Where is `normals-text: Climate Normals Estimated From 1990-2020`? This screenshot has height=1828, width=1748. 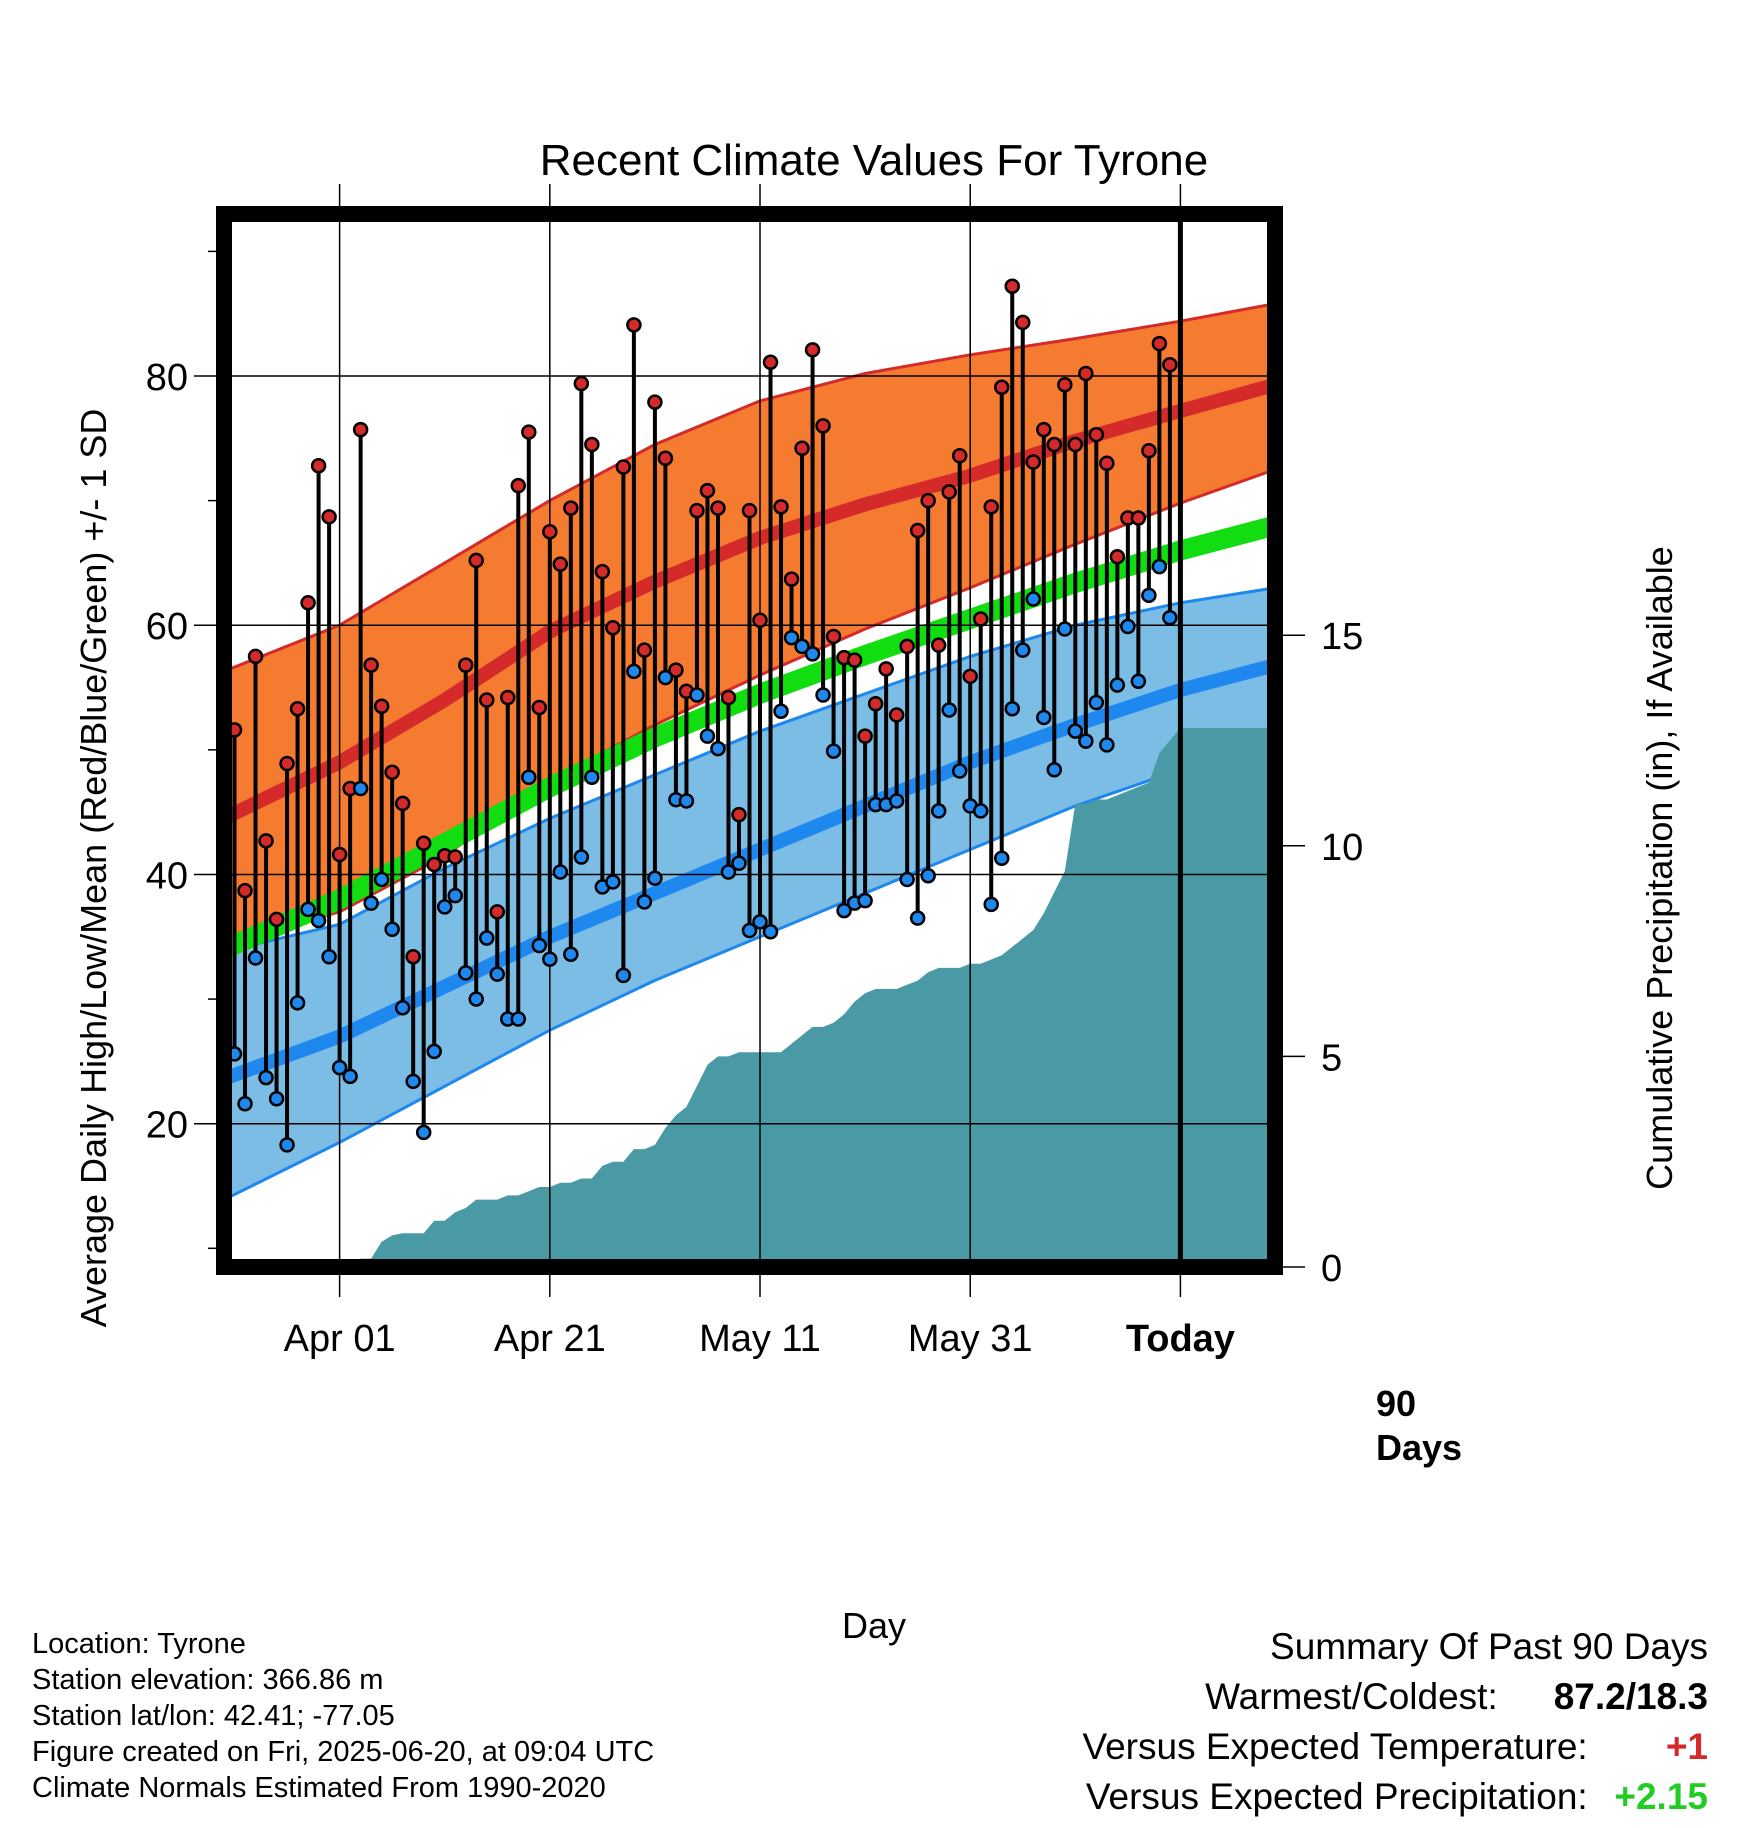 normals-text: Climate Normals Estimated From 1990-2020 is located at coordinates (319, 1788).